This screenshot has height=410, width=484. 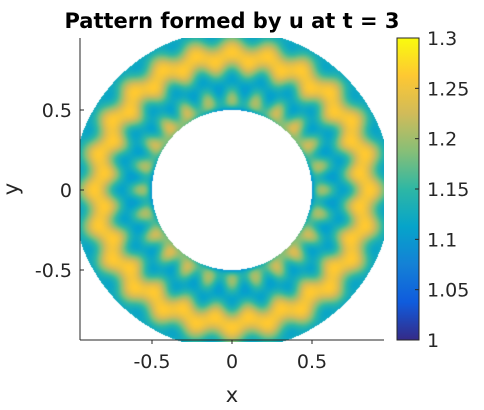 What do you see at coordinates (232, 395) in the screenshot?
I see `x-axis-label: x` at bounding box center [232, 395].